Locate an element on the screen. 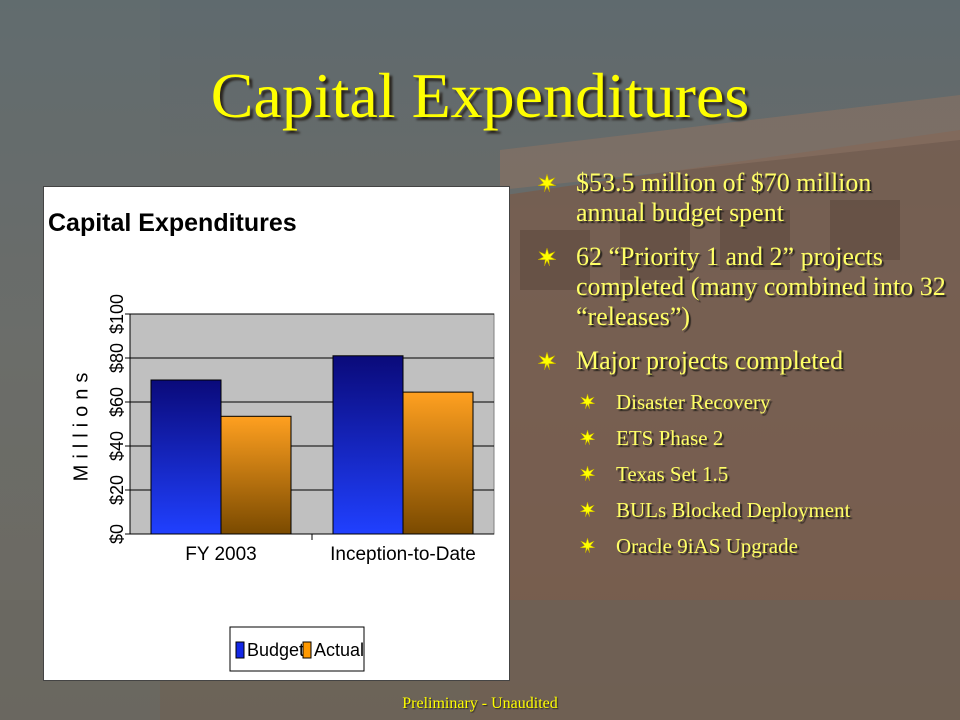  bullet-item: Major projects completed is located at coordinates (741, 361).